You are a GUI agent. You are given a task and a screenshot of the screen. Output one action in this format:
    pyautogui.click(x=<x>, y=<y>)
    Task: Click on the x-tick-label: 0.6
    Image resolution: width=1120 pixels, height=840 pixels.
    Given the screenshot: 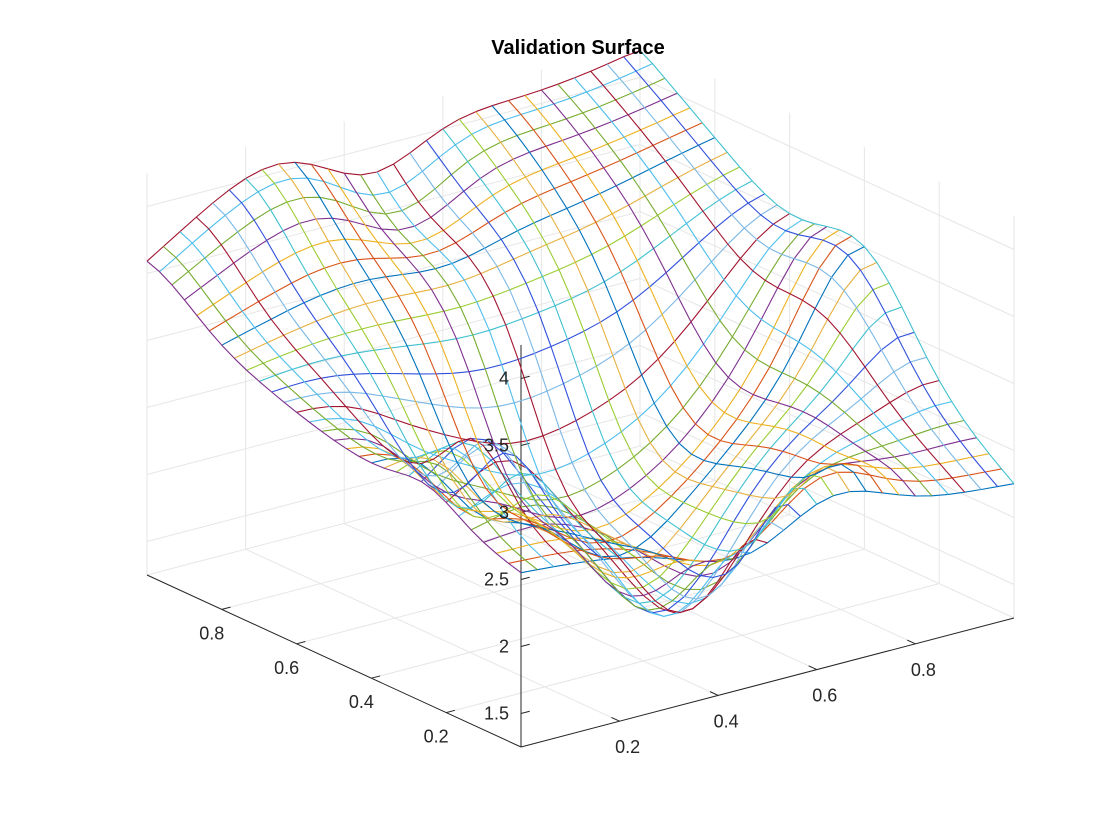 What is the action you would take?
    pyautogui.click(x=824, y=696)
    